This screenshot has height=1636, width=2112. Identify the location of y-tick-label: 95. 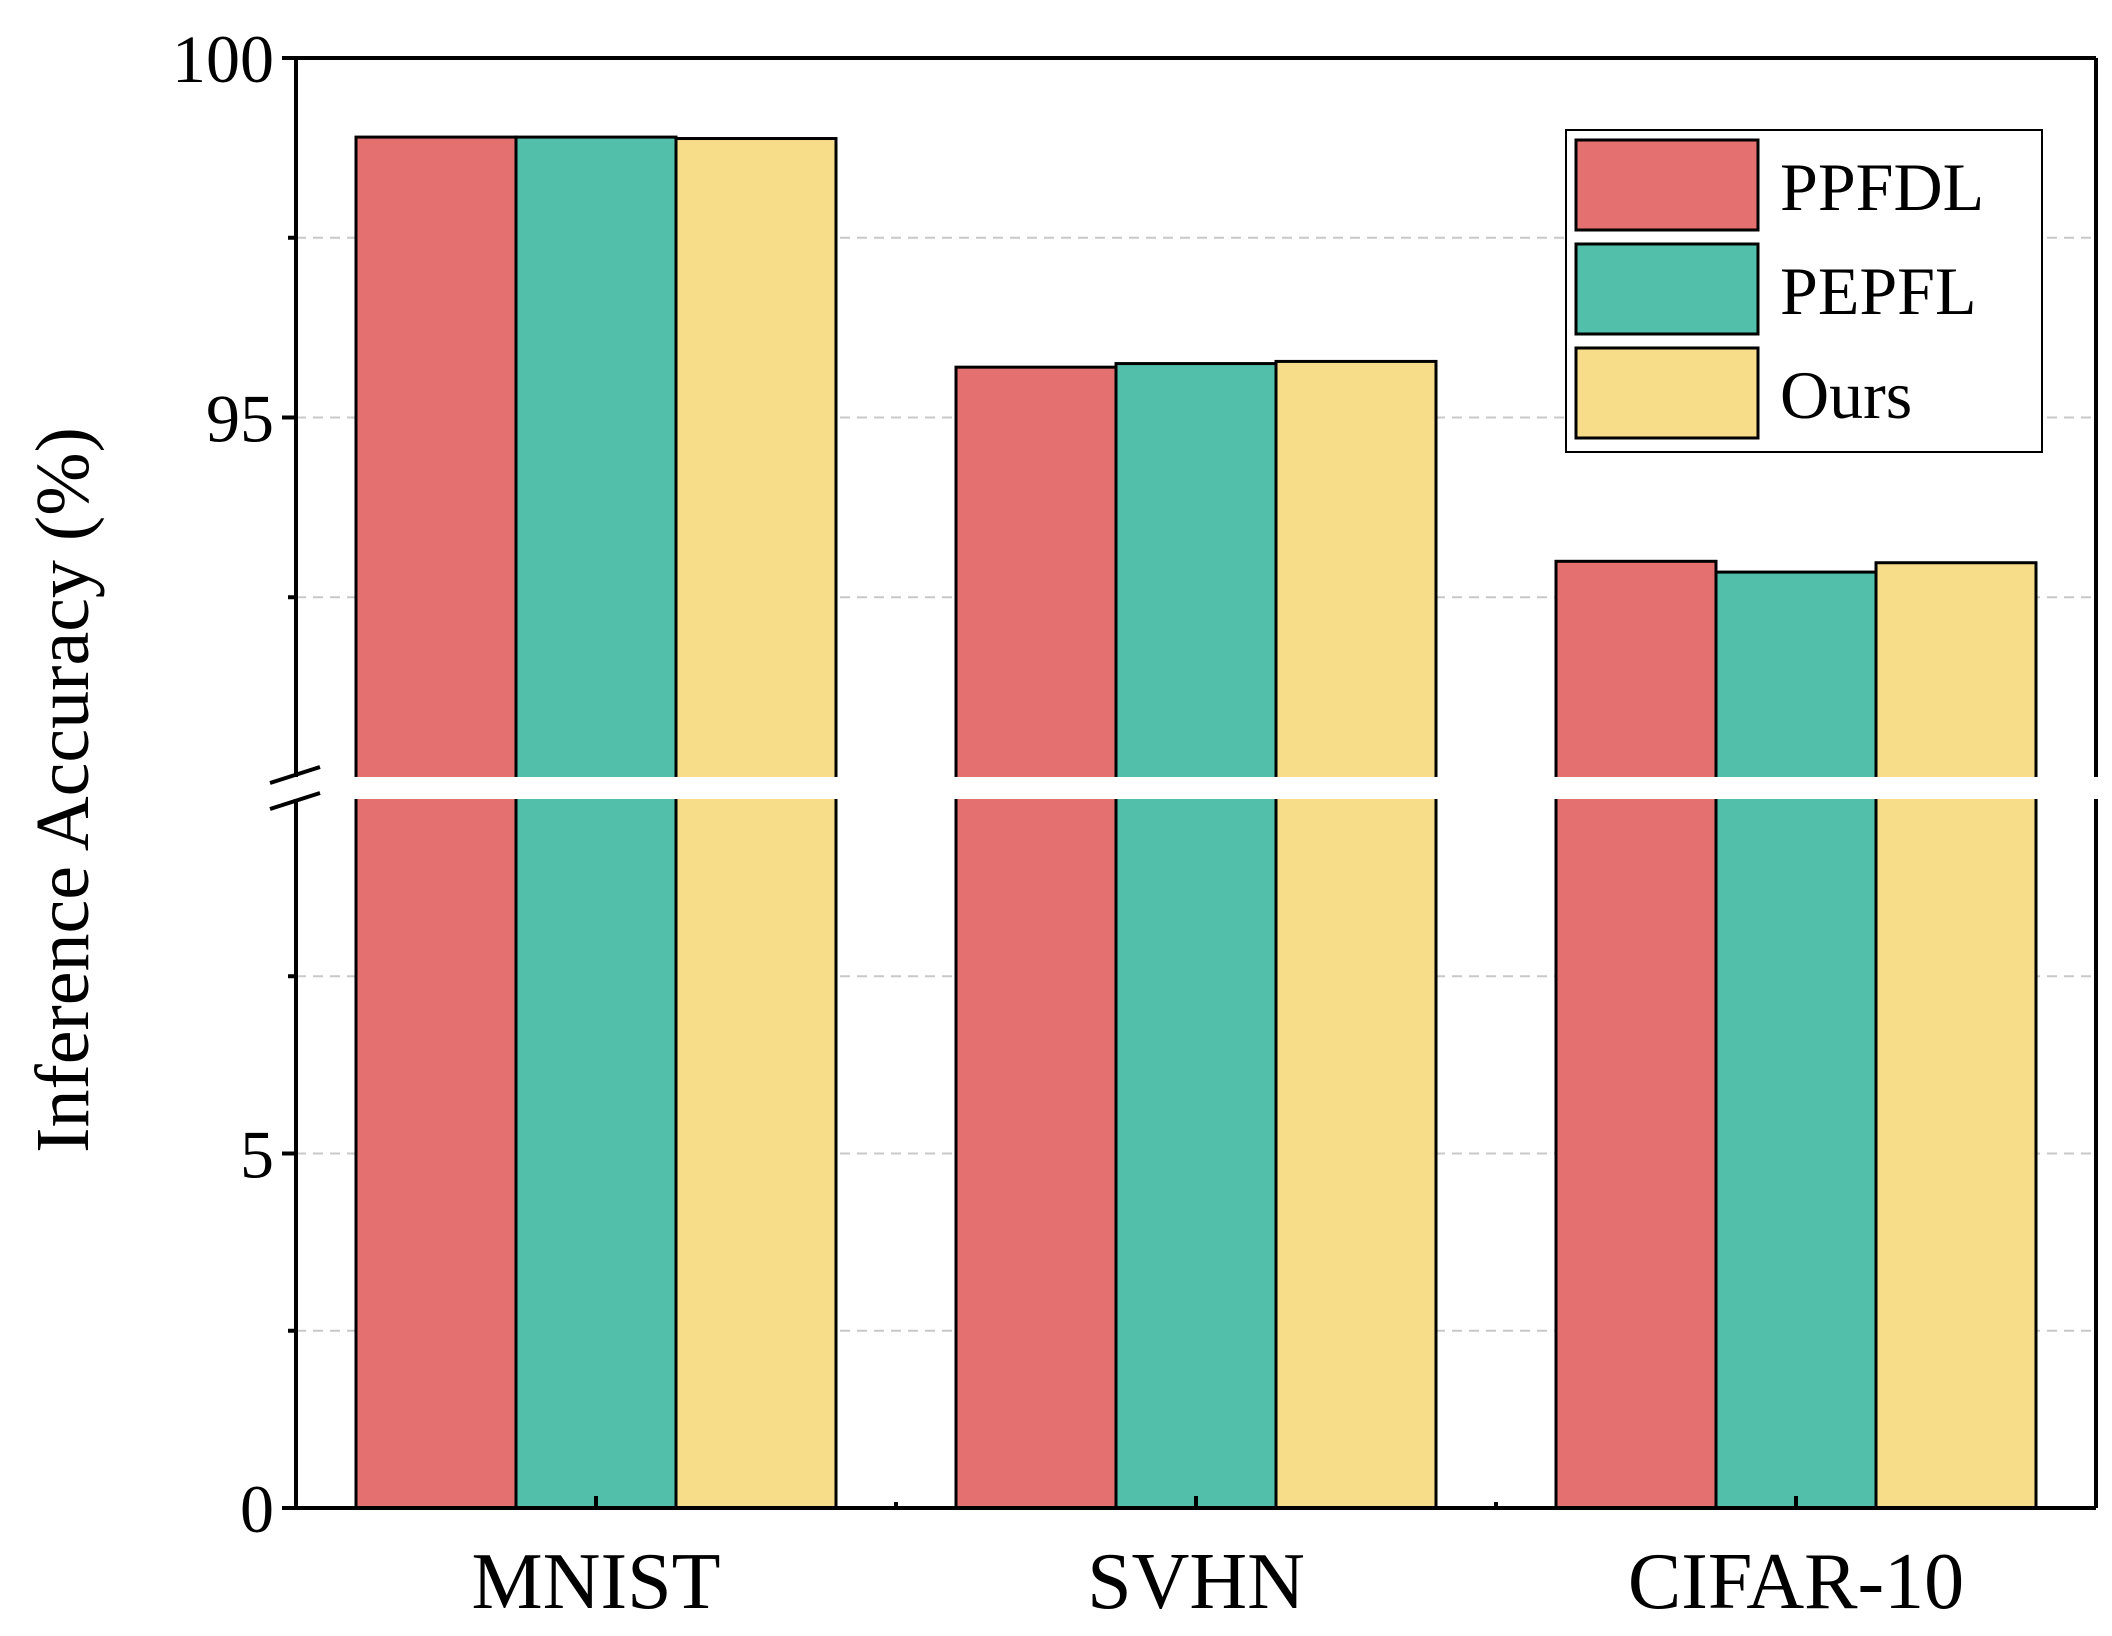
(240, 419).